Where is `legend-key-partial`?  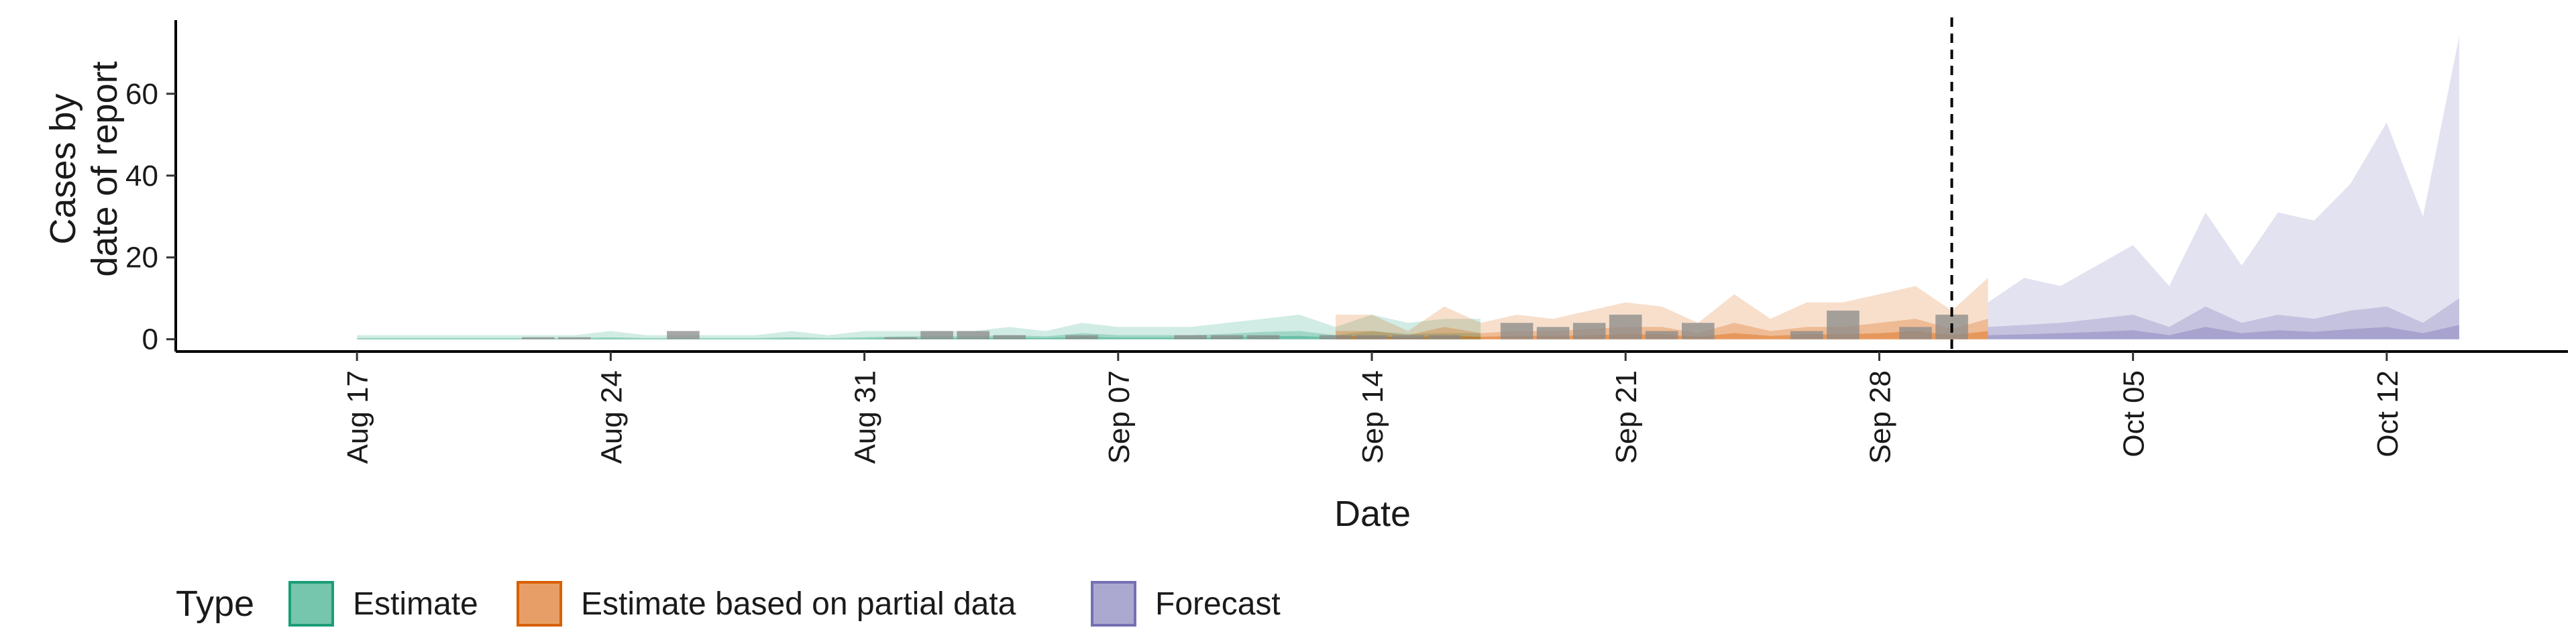 legend-key-partial is located at coordinates (539, 604).